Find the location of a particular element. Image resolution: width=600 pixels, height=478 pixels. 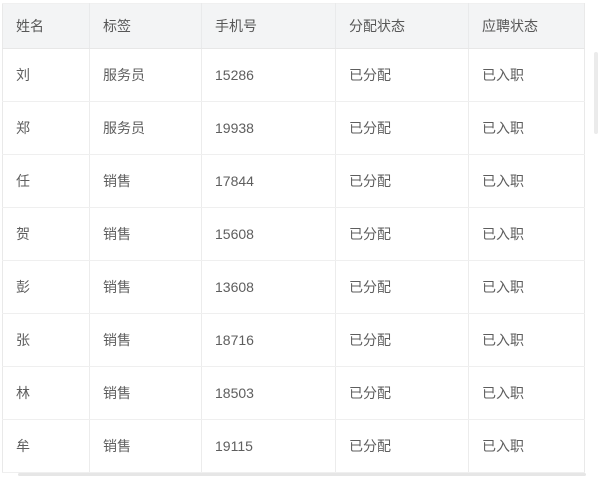

vertical-scrollbar-thumb is located at coordinates (596, 93).